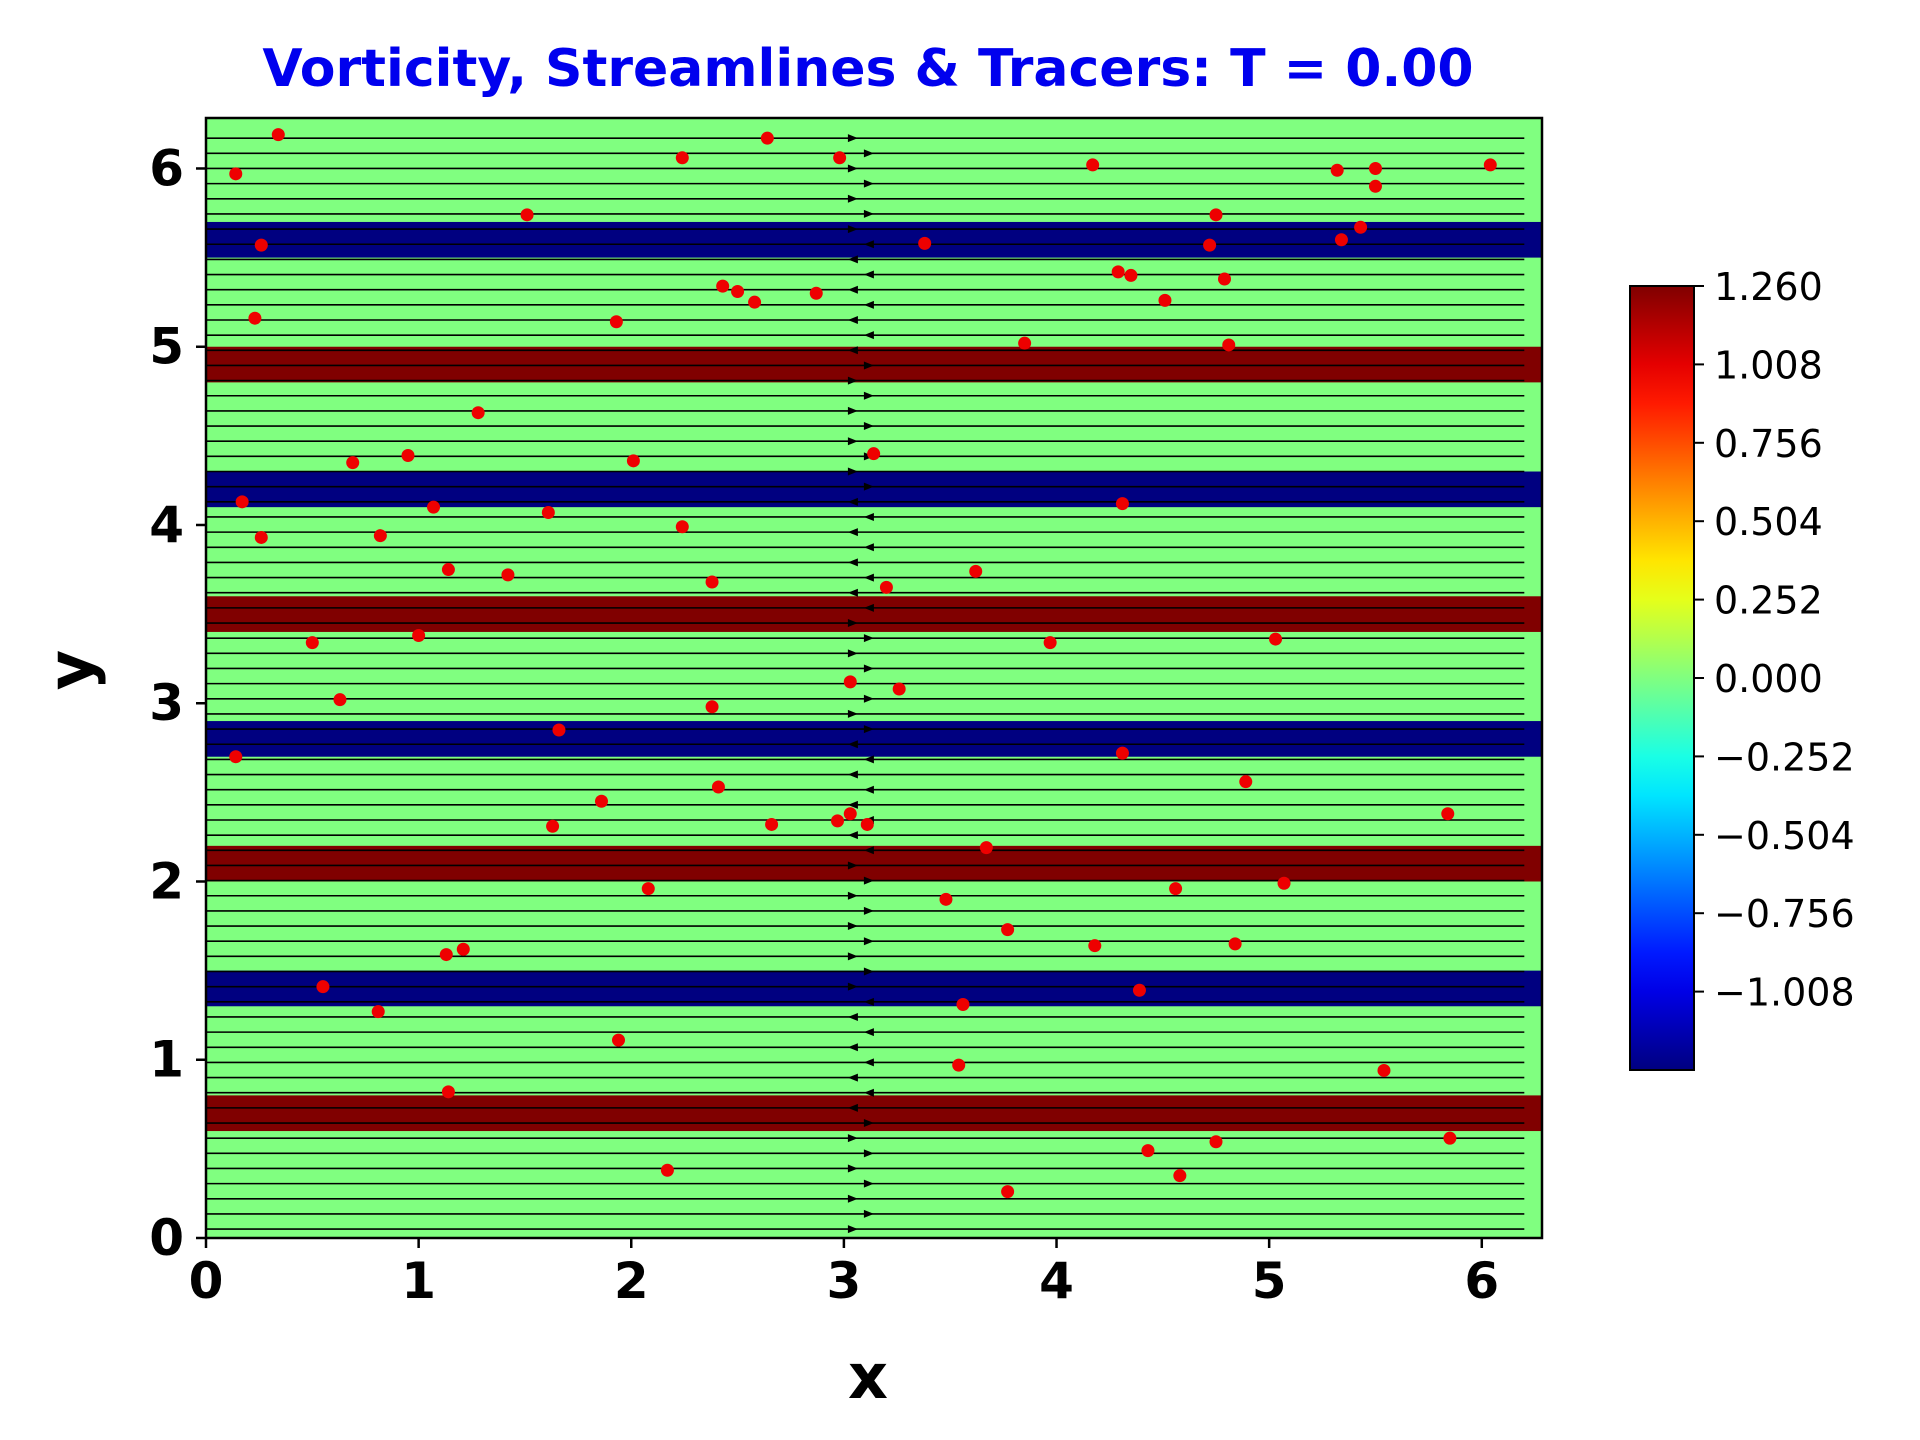  I want to click on colorbar-tick-label: 0.252, so click(1768, 601).